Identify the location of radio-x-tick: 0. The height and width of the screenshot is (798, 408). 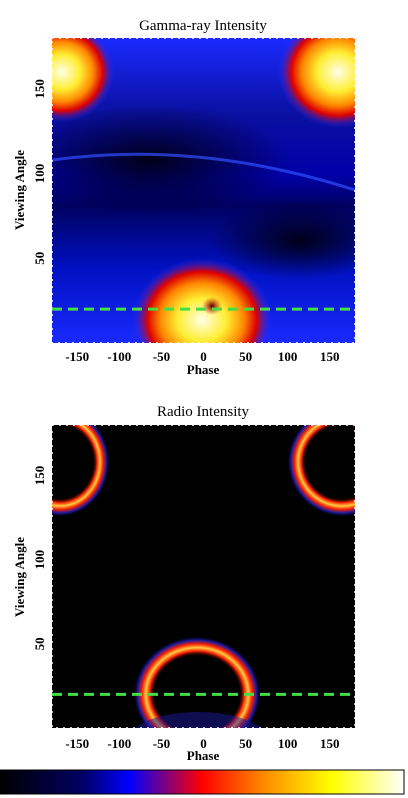
(203, 743).